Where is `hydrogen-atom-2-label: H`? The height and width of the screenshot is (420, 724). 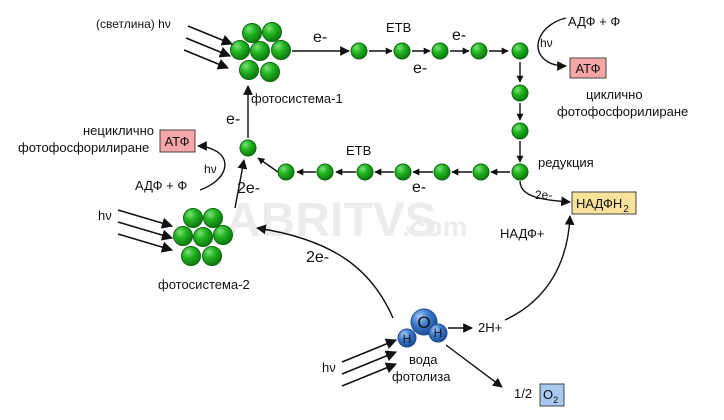
hydrogen-atom-2-label: H is located at coordinates (438, 333).